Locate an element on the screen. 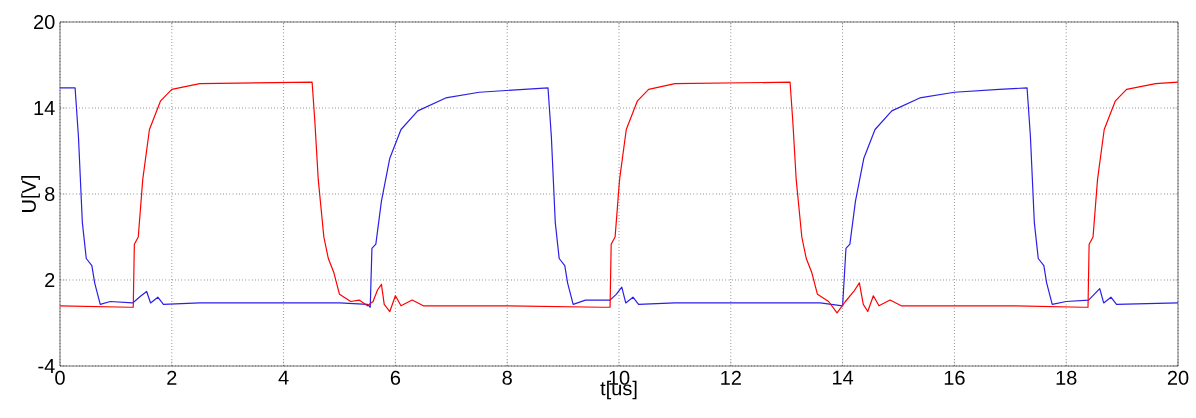  y-tick-label: 20 is located at coordinates (44, 22).